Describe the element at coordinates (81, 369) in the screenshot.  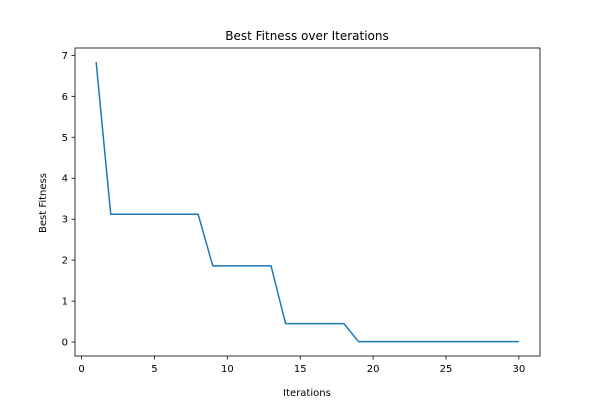
I see `x-tick-label: 0` at that location.